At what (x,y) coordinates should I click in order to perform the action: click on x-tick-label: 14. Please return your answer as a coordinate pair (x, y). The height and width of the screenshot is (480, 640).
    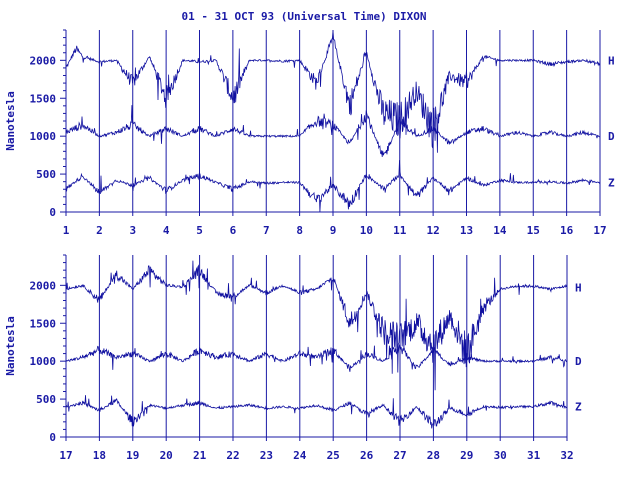
    Looking at the image, I should click on (500, 230).